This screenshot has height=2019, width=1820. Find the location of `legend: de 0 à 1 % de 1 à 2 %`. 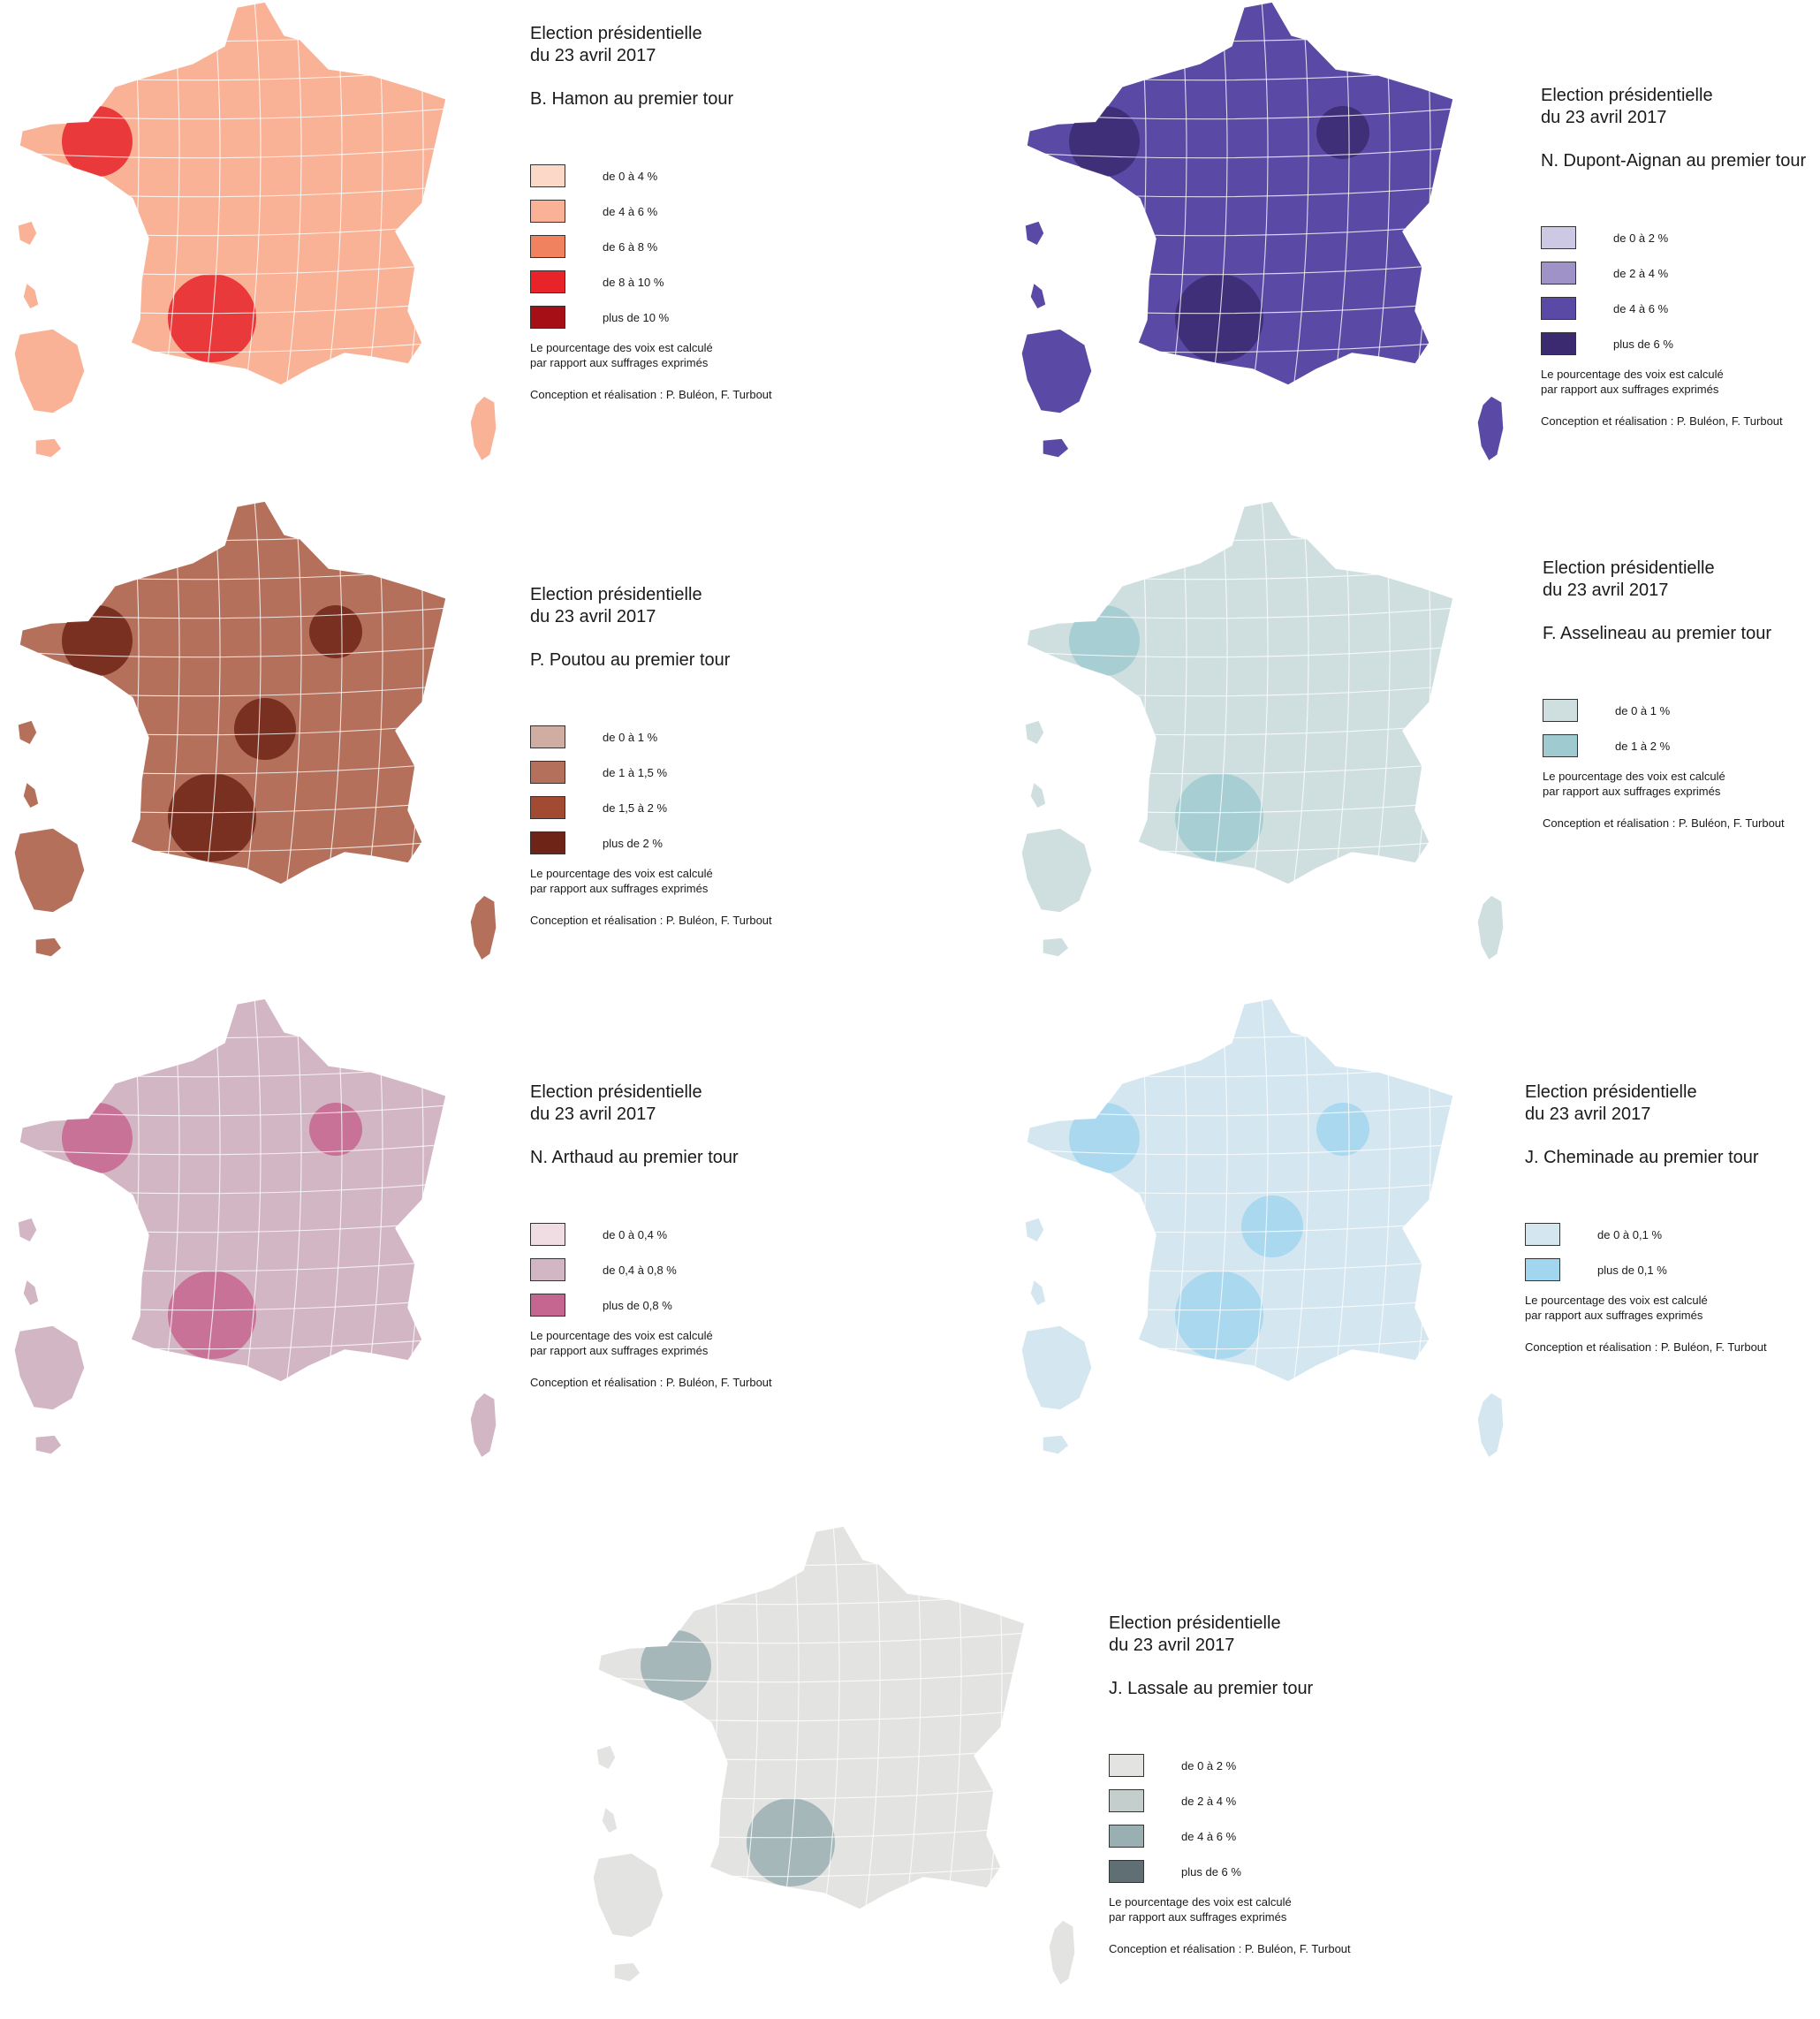

legend: de 0 à 1 % de 1 à 2 % is located at coordinates (1664, 728).